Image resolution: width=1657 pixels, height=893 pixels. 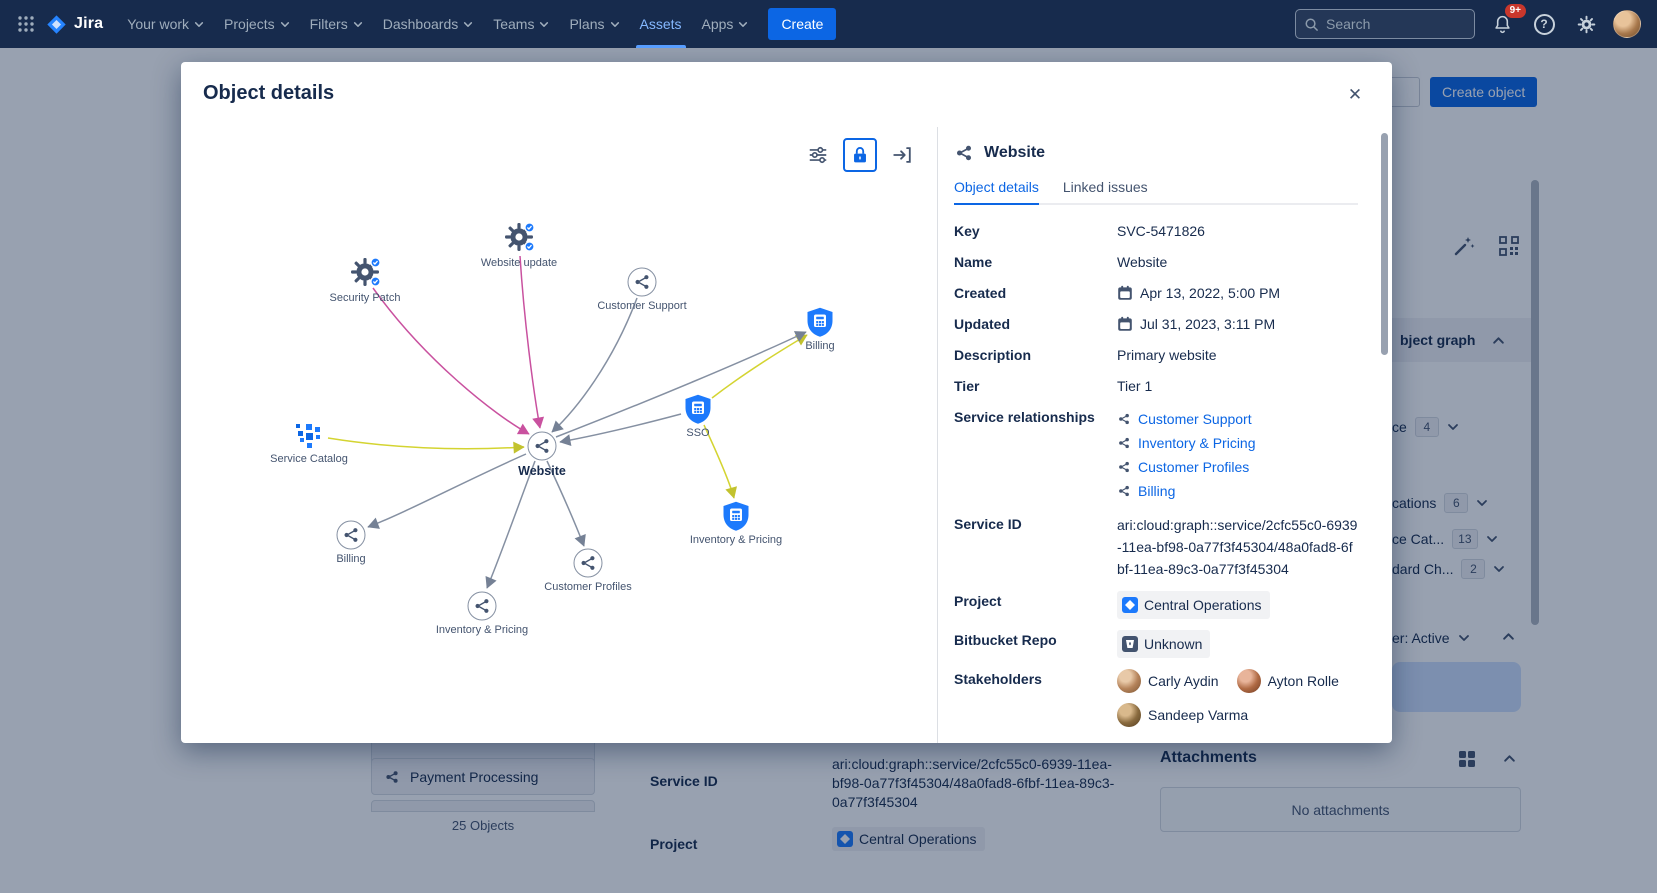 I want to click on page-scrollbar, so click(x=1535, y=402).